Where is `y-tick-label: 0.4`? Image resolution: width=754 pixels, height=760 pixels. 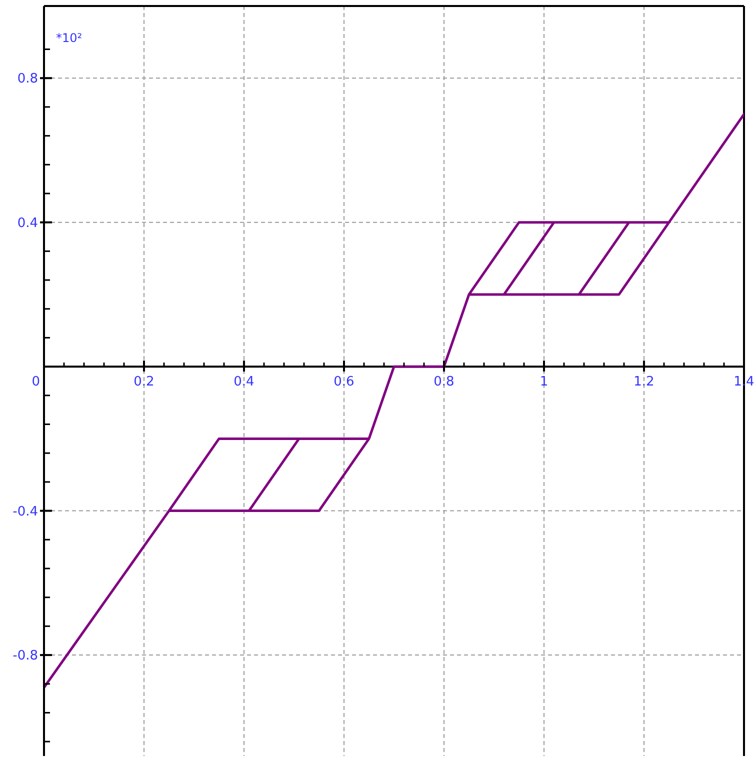
y-tick-label: 0.4 is located at coordinates (27, 223).